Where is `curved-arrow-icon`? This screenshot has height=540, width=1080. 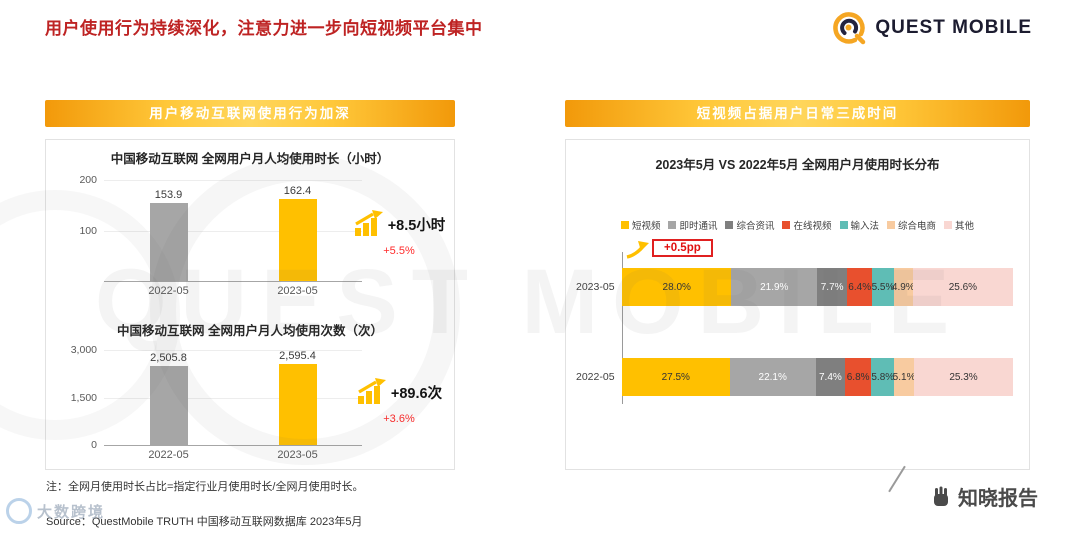 curved-arrow-icon is located at coordinates (637, 250).